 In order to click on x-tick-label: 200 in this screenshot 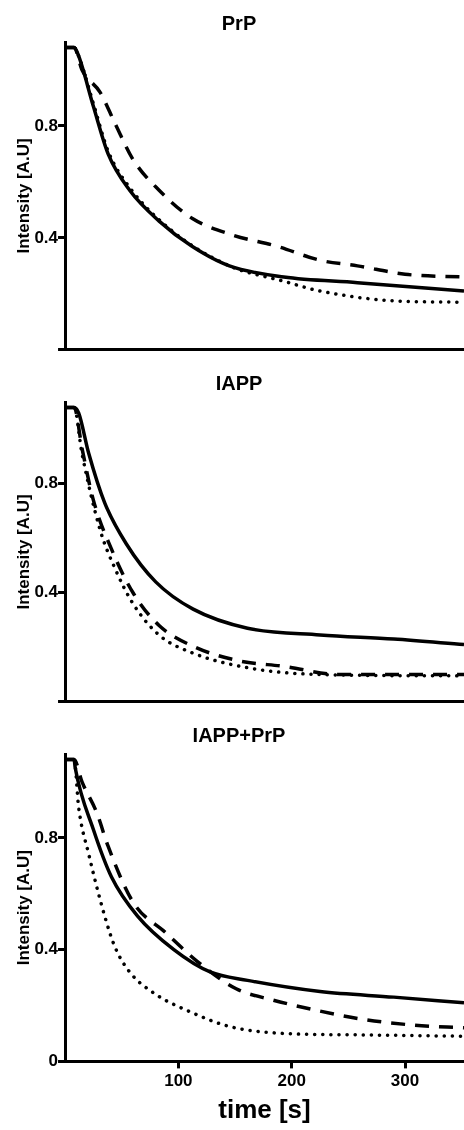, I will do `click(291, 1081)`.